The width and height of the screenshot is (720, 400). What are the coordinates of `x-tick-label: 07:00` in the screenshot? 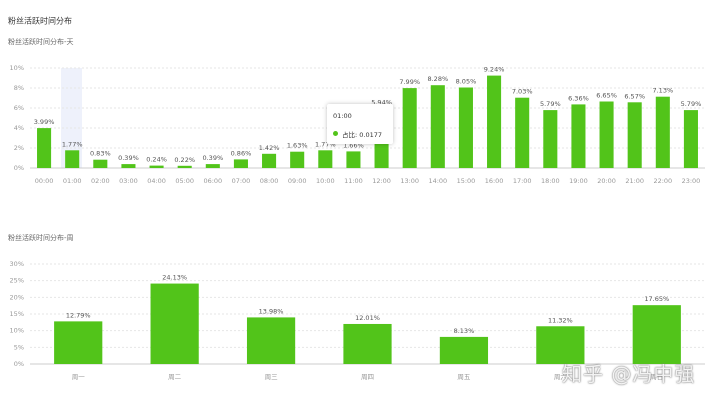 It's located at (241, 181).